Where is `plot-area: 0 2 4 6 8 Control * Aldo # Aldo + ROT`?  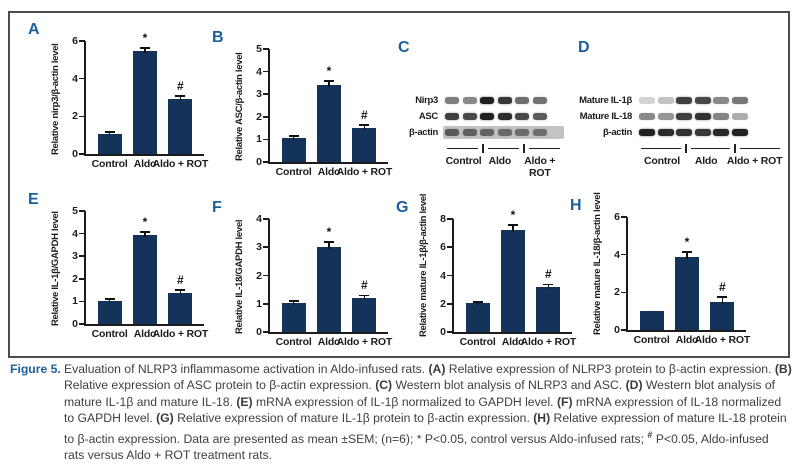 plot-area: 0 2 4 6 8 Control * Aldo # Aldo + ROT is located at coordinates (508, 278).